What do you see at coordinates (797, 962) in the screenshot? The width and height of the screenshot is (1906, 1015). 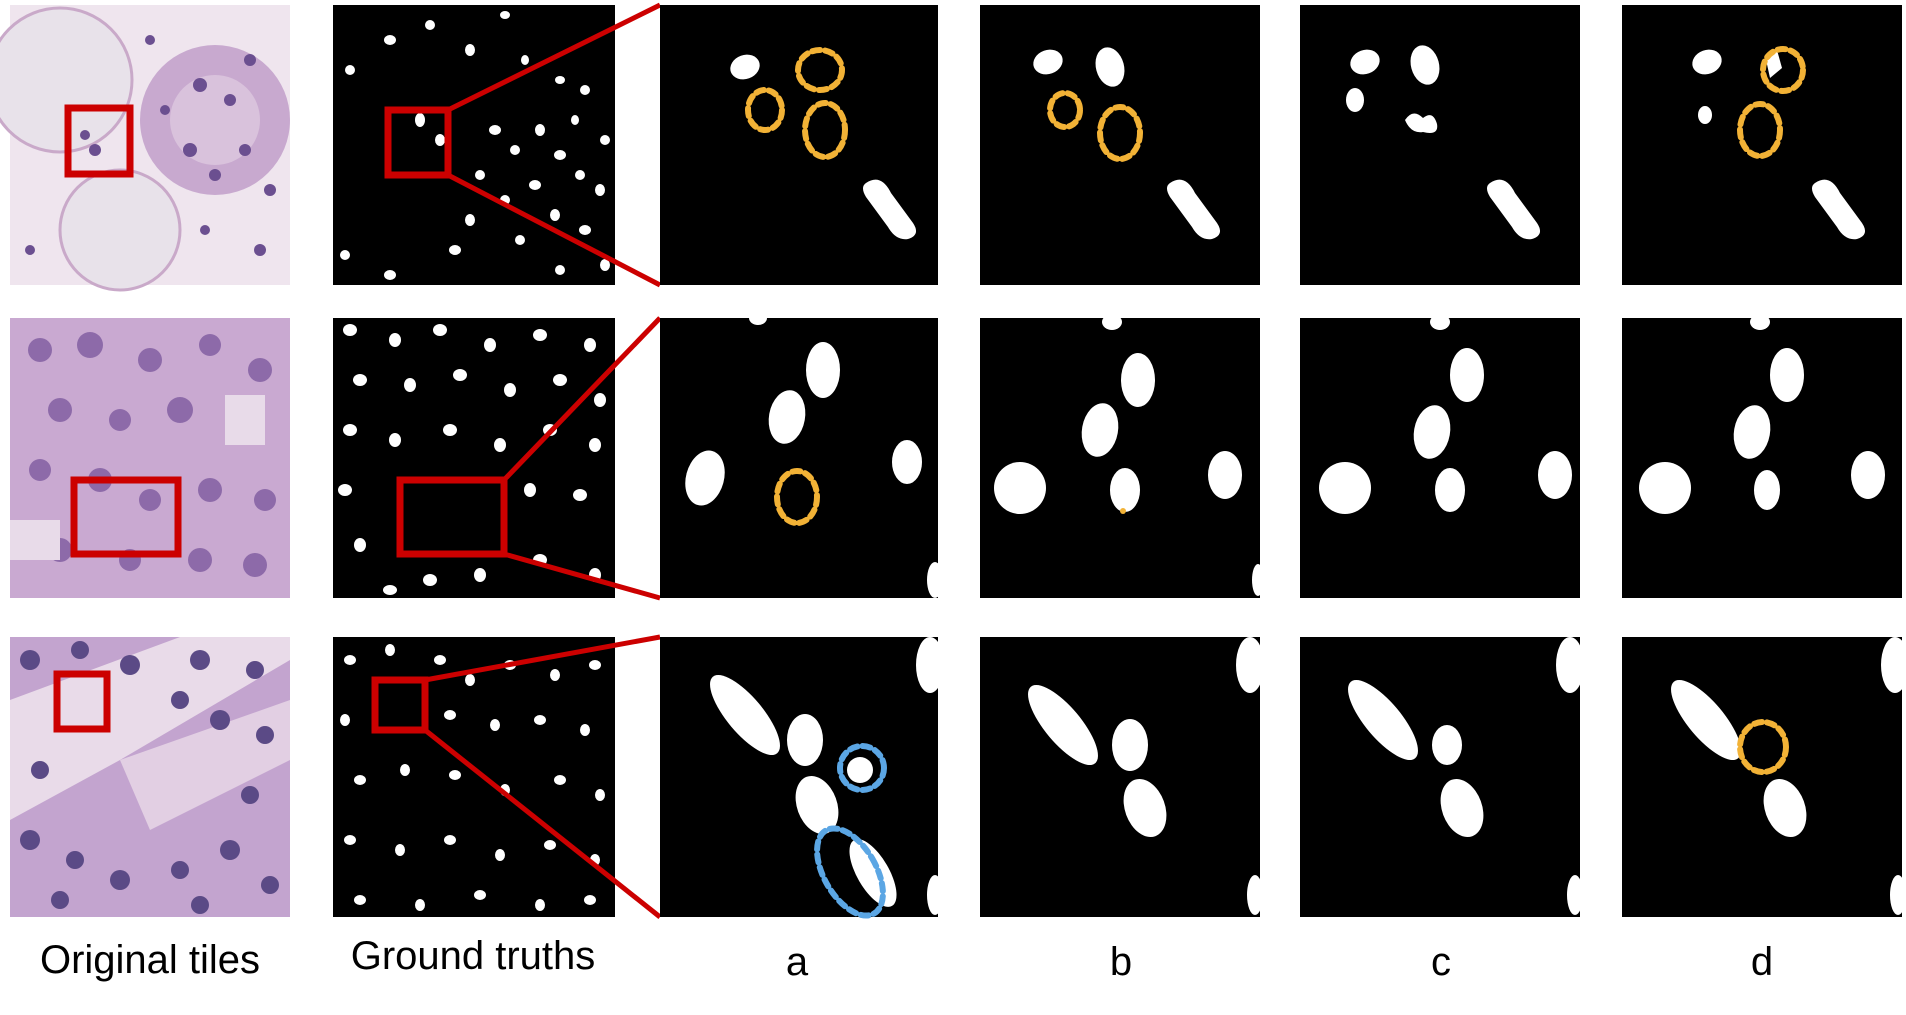 I see `label-a: a` at bounding box center [797, 962].